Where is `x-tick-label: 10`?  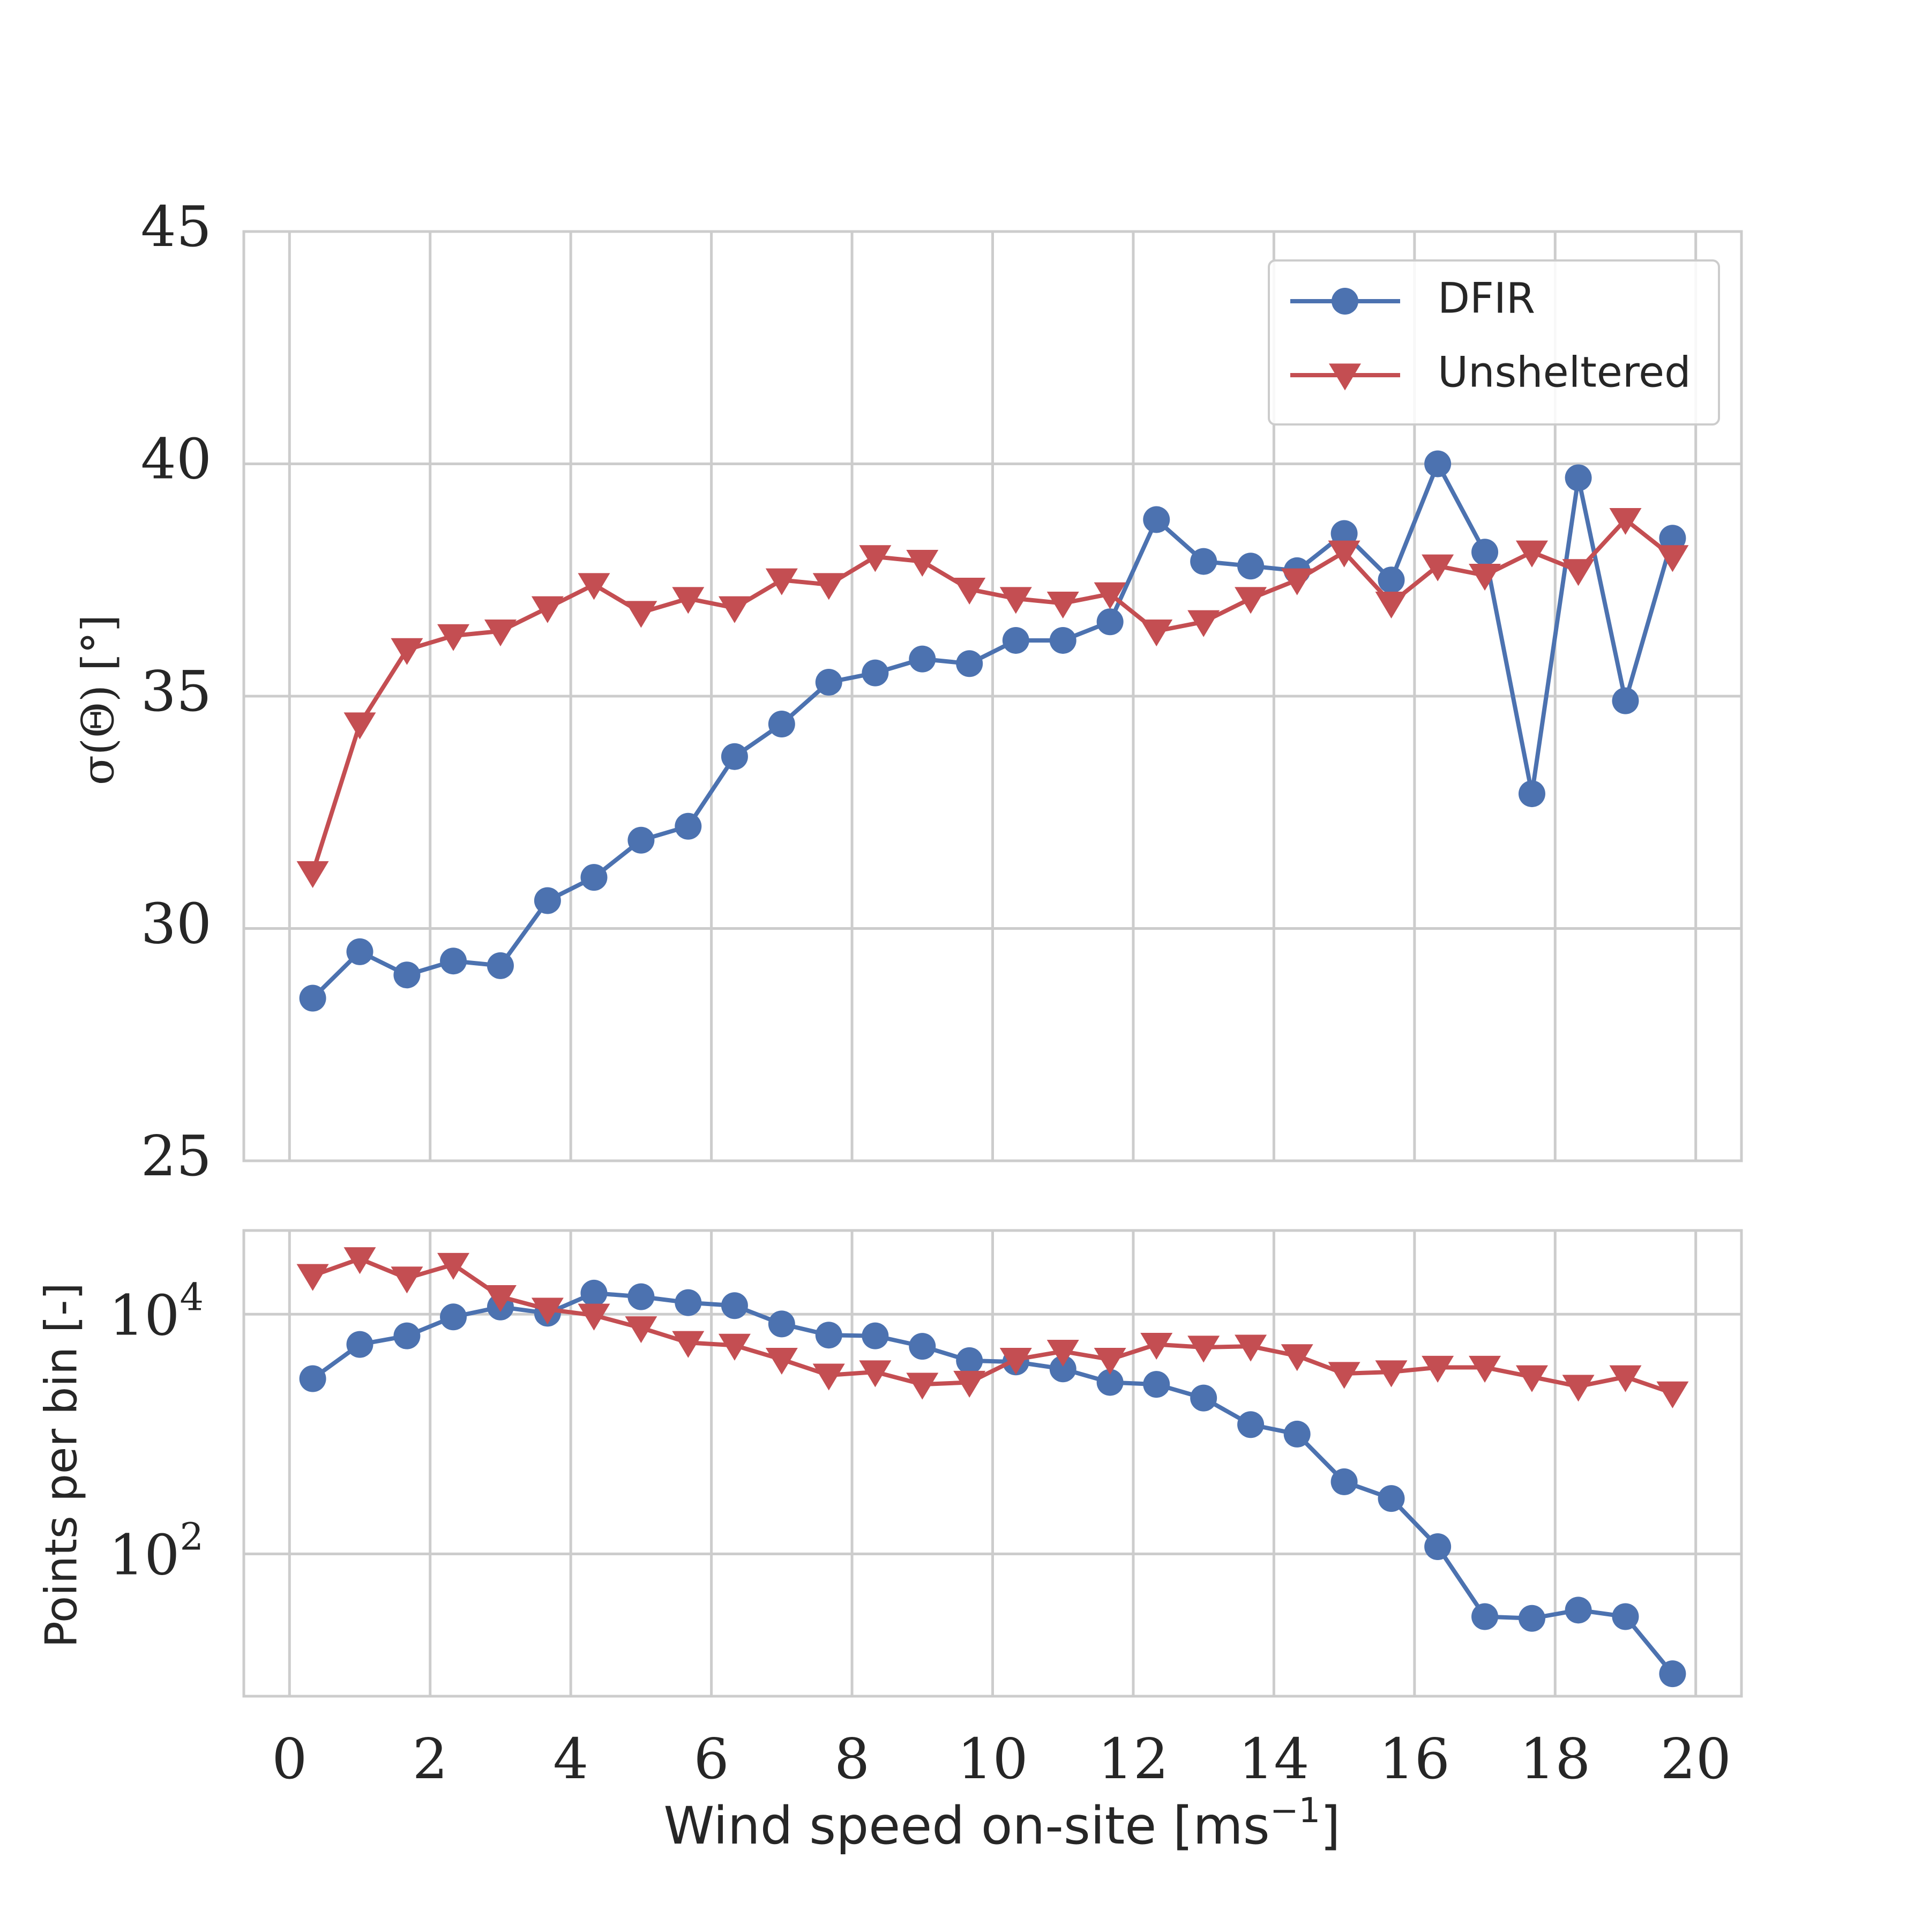
x-tick-label: 10 is located at coordinates (992, 1759).